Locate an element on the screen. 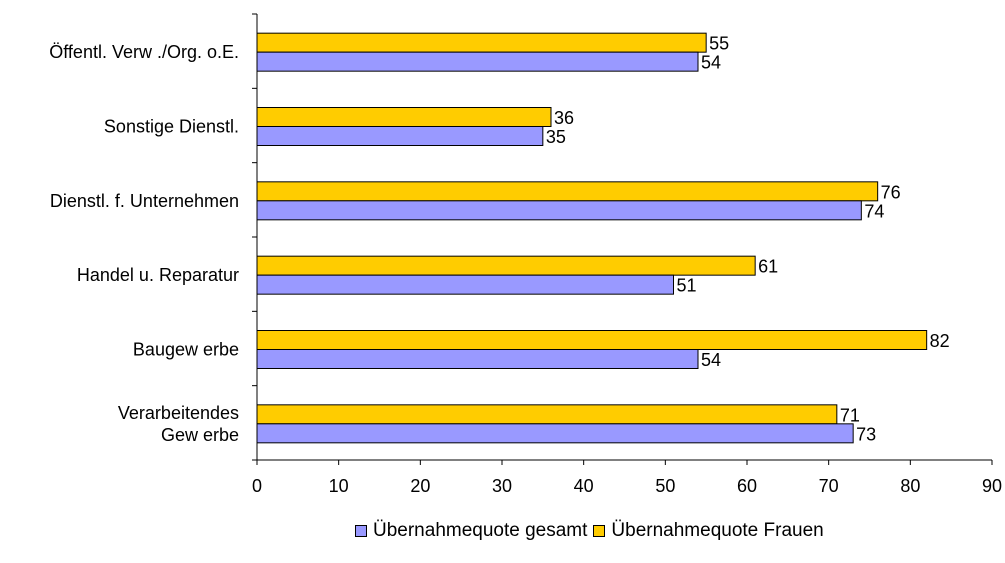 The image size is (1005, 563). legend-item-gesamt: Übernahmequote gesamt is located at coordinates (471, 531).